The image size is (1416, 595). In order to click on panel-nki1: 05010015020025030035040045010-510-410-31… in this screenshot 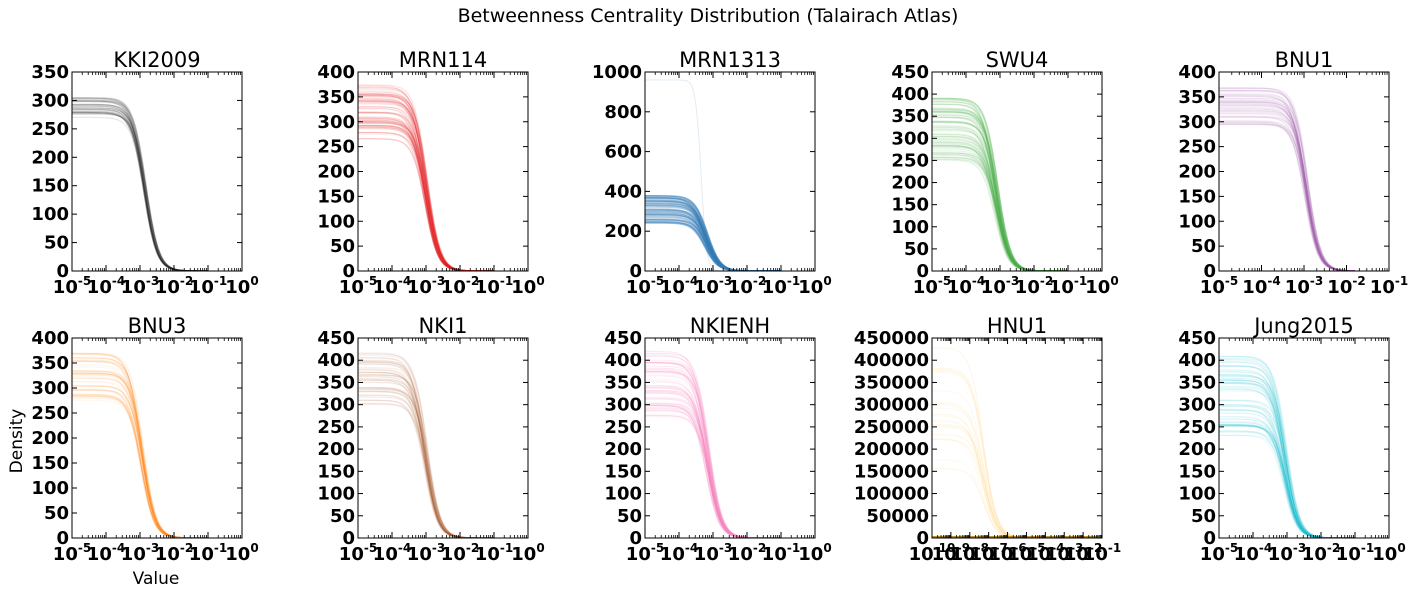, I will do `click(430, 439)`.